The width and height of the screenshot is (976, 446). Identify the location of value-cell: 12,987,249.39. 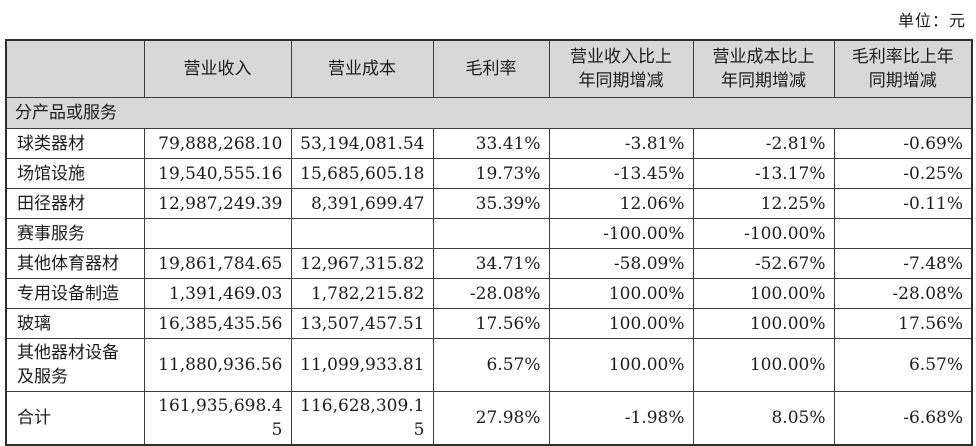
(217, 203).